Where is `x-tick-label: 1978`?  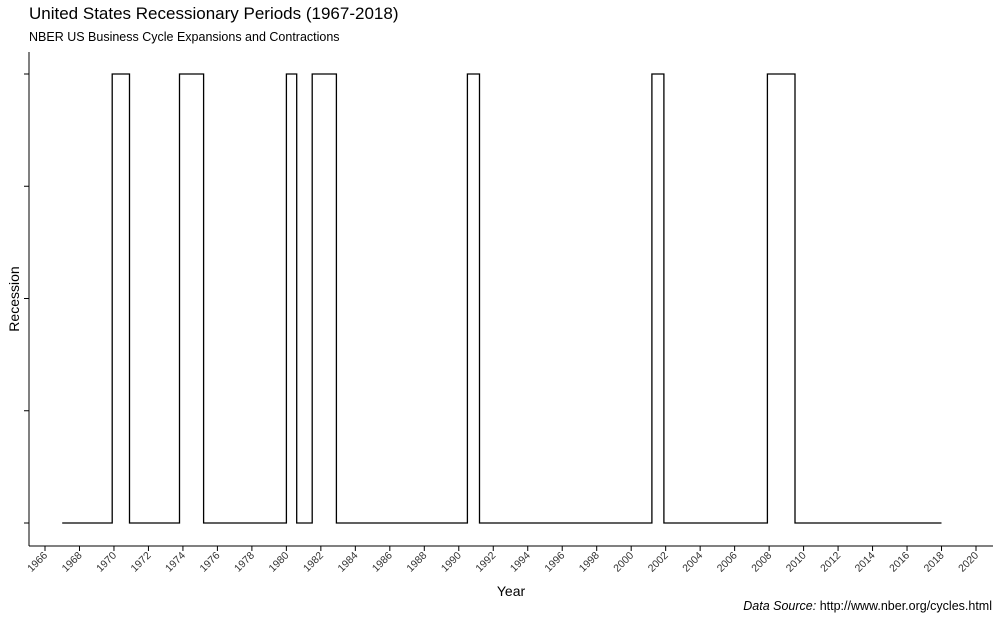 x-tick-label: 1978 is located at coordinates (244, 562).